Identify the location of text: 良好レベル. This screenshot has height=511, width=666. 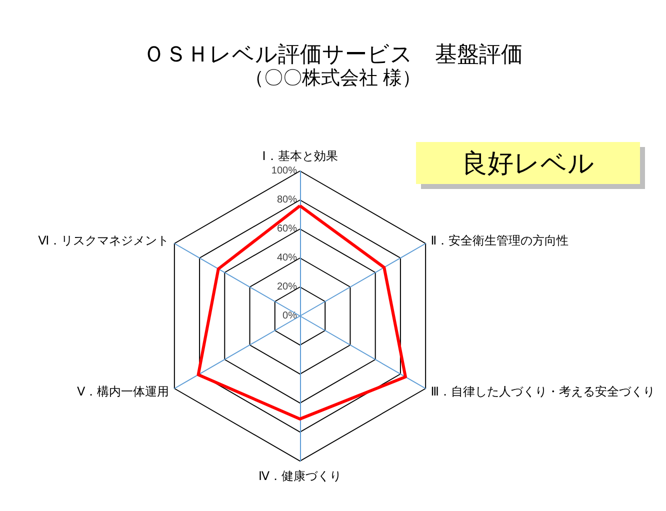
(528, 163).